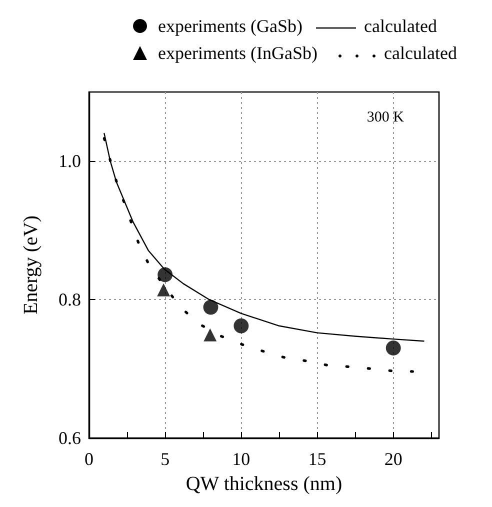 The image size is (492, 507). I want to click on x-axis-title: QW thickness (nm), so click(264, 484).